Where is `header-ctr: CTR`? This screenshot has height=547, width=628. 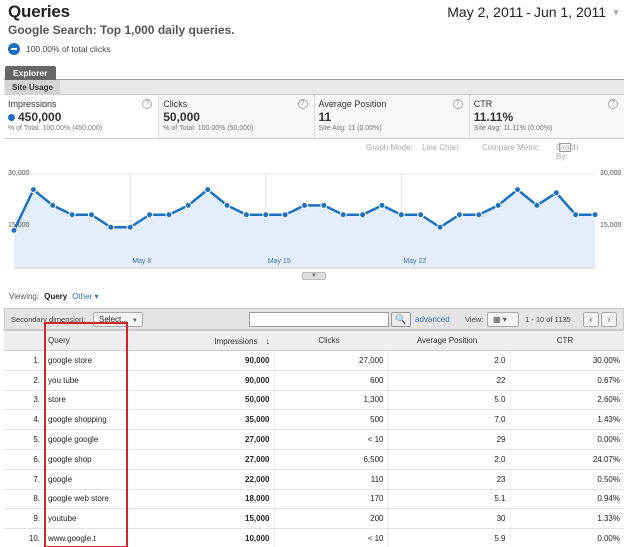 header-ctr: CTR is located at coordinates (567, 340).